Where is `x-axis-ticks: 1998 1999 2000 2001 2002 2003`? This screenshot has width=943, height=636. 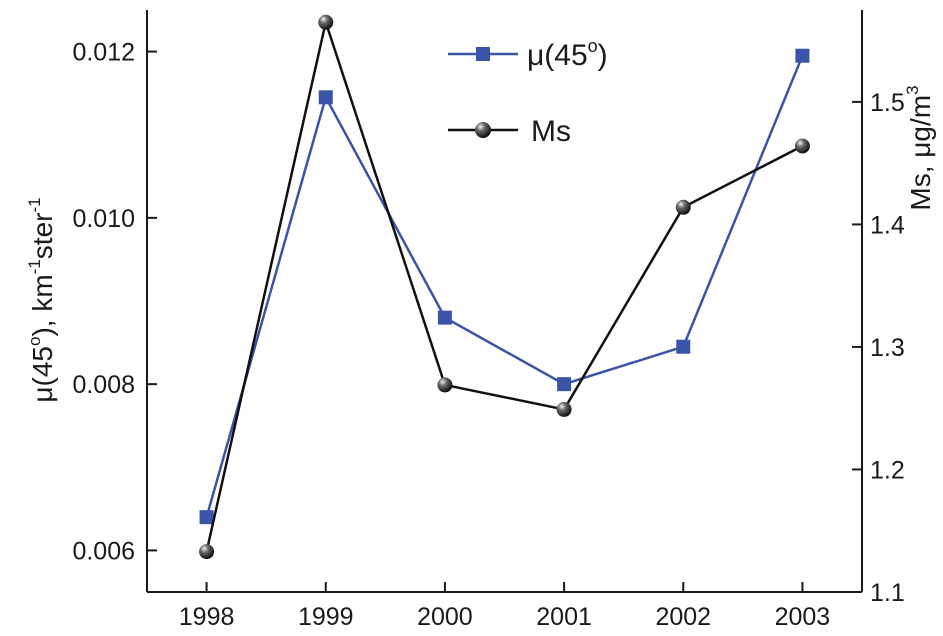 x-axis-ticks: 1998 1999 2000 2001 2002 2003 is located at coordinates (504, 606).